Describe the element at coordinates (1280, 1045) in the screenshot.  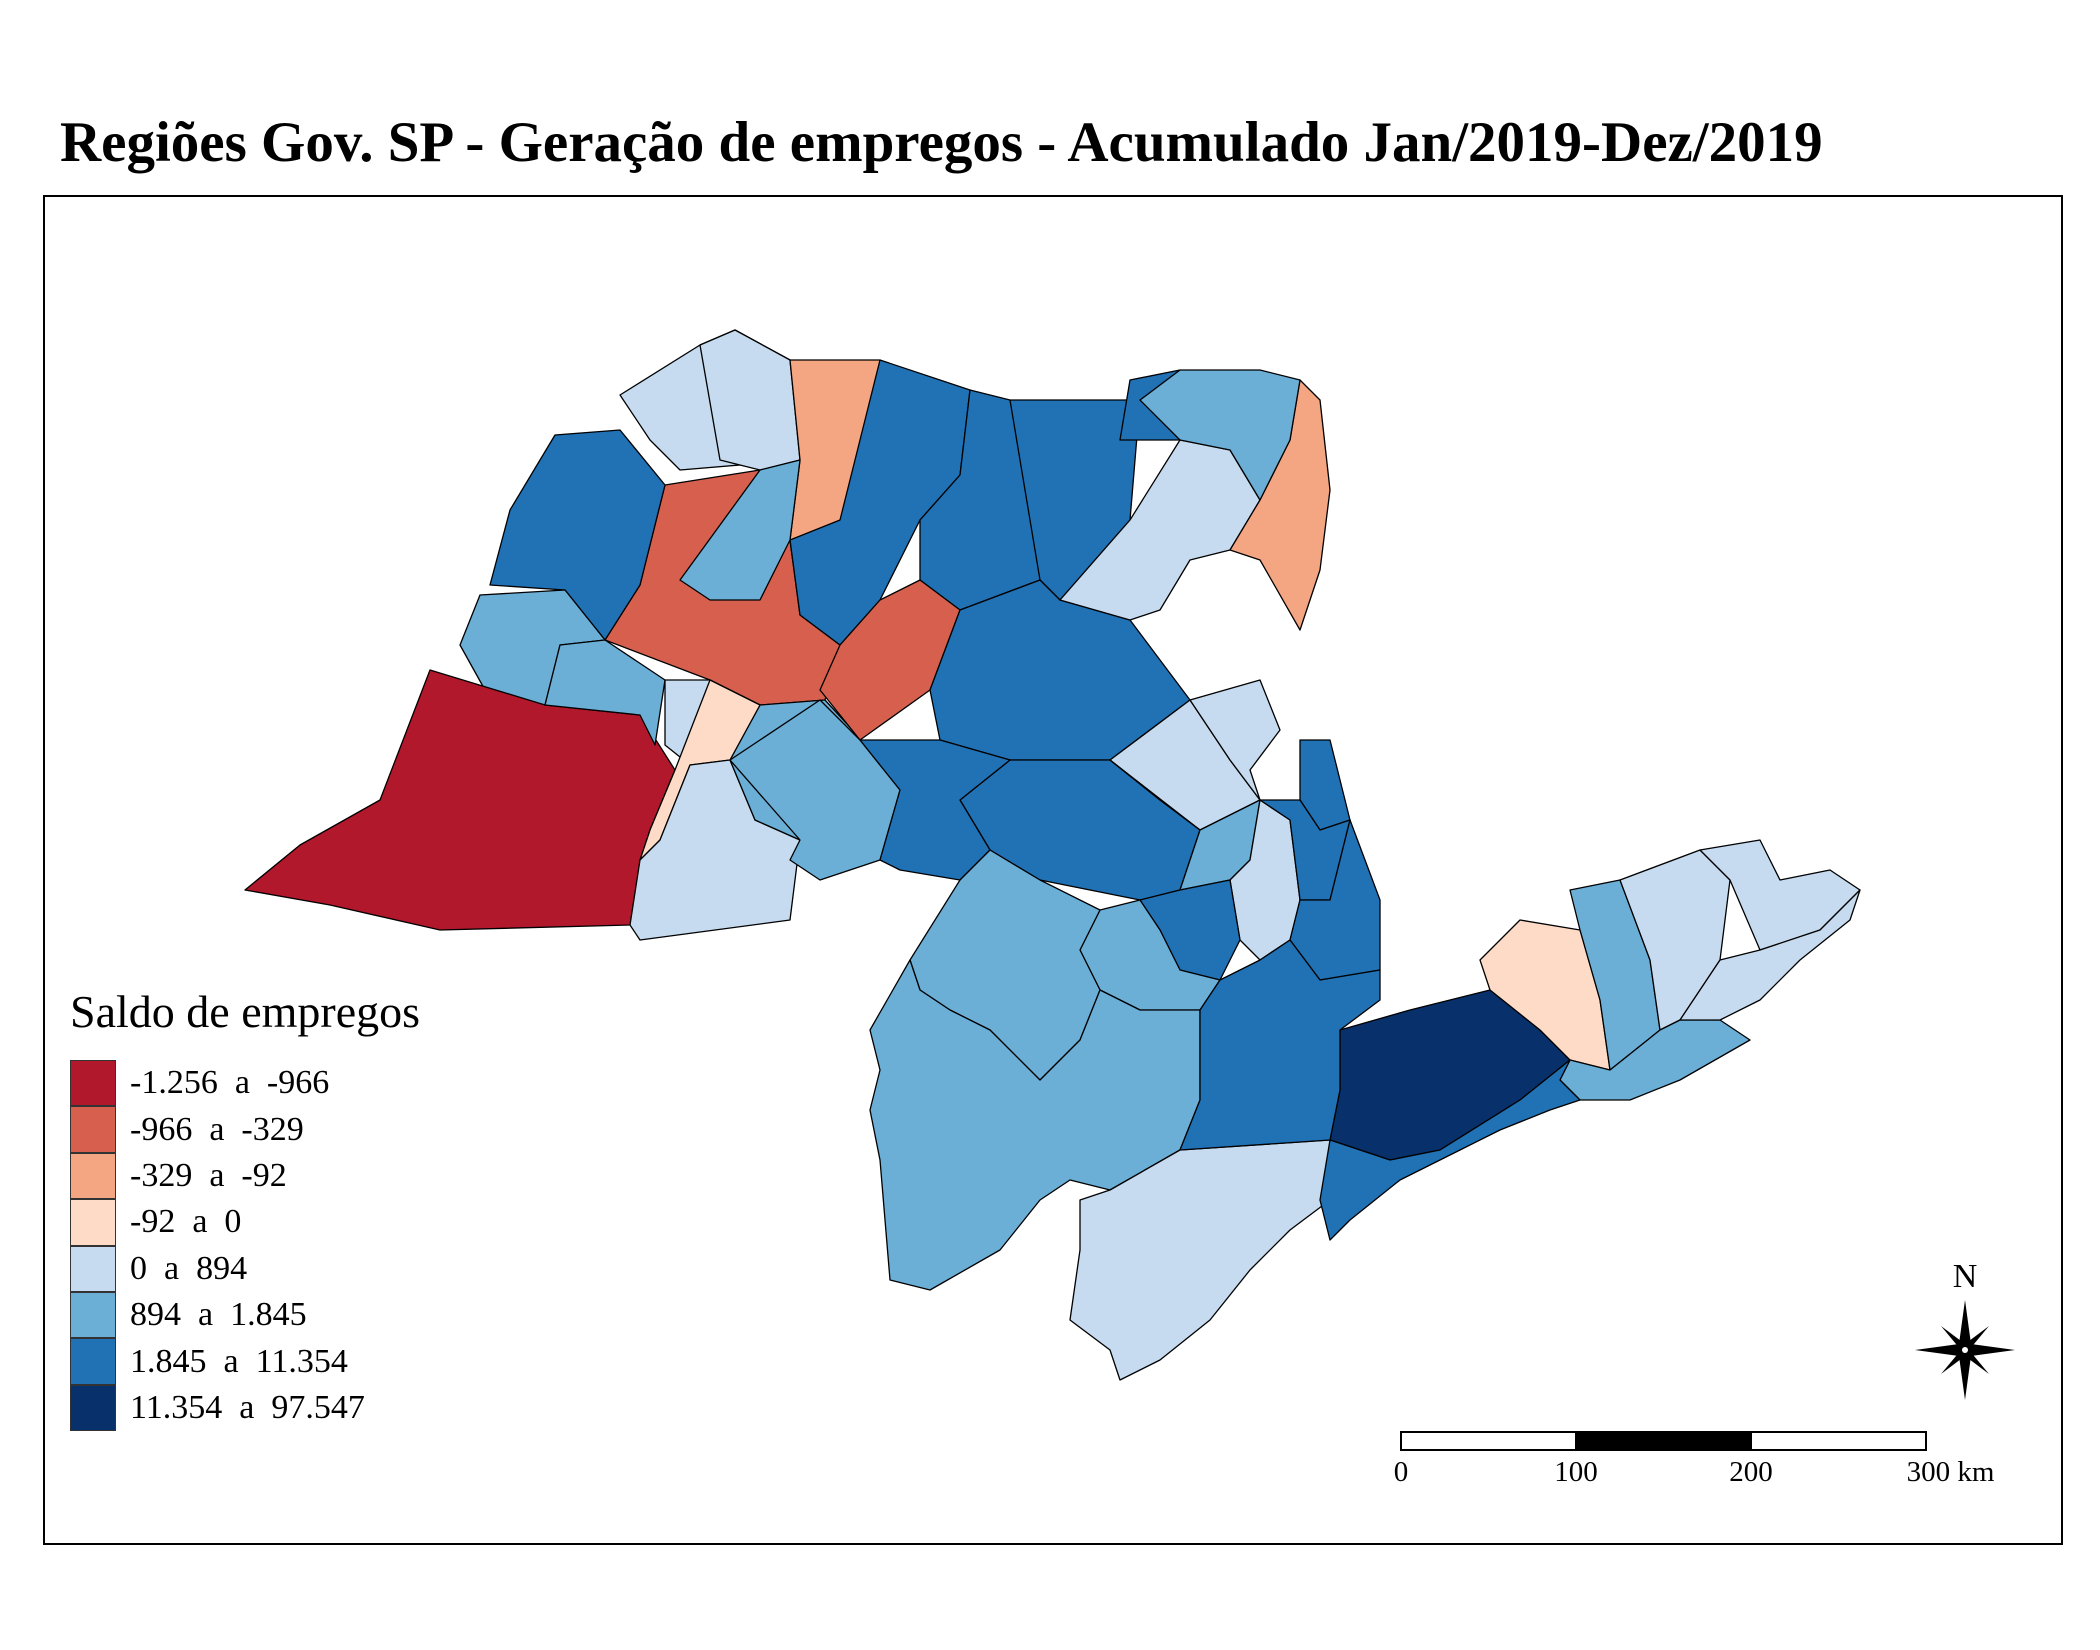
I see `region-r44` at that location.